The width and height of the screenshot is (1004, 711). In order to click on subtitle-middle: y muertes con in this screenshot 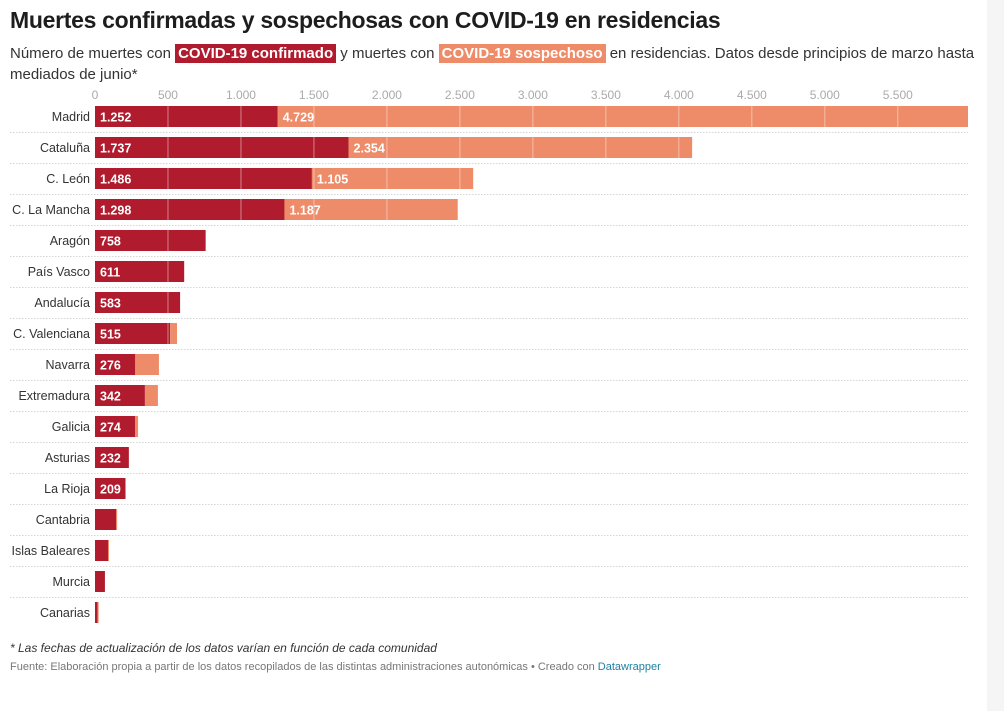, I will do `click(387, 53)`.